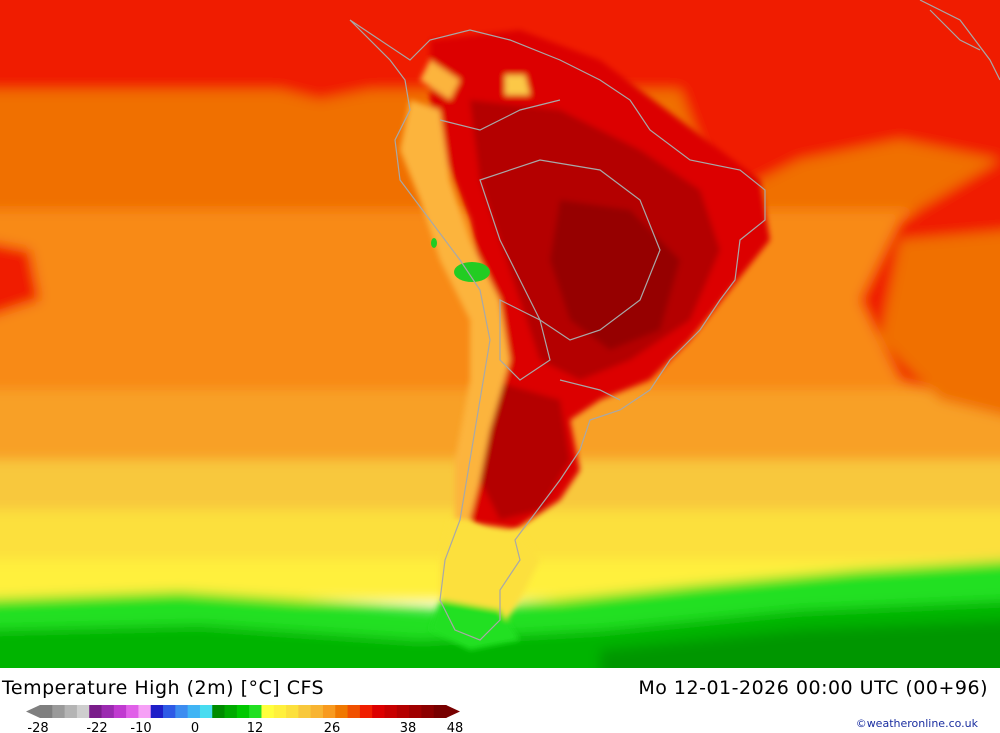 The height and width of the screenshot is (733, 1000). What do you see at coordinates (140, 727) in the screenshot?
I see `legend-tick-label: -10` at bounding box center [140, 727].